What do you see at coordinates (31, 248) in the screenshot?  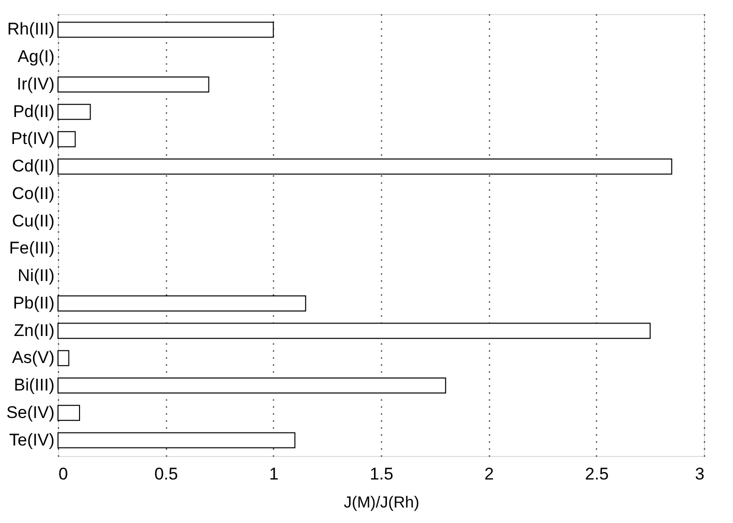 I see `y-tick-label: Fe(III)` at bounding box center [31, 248].